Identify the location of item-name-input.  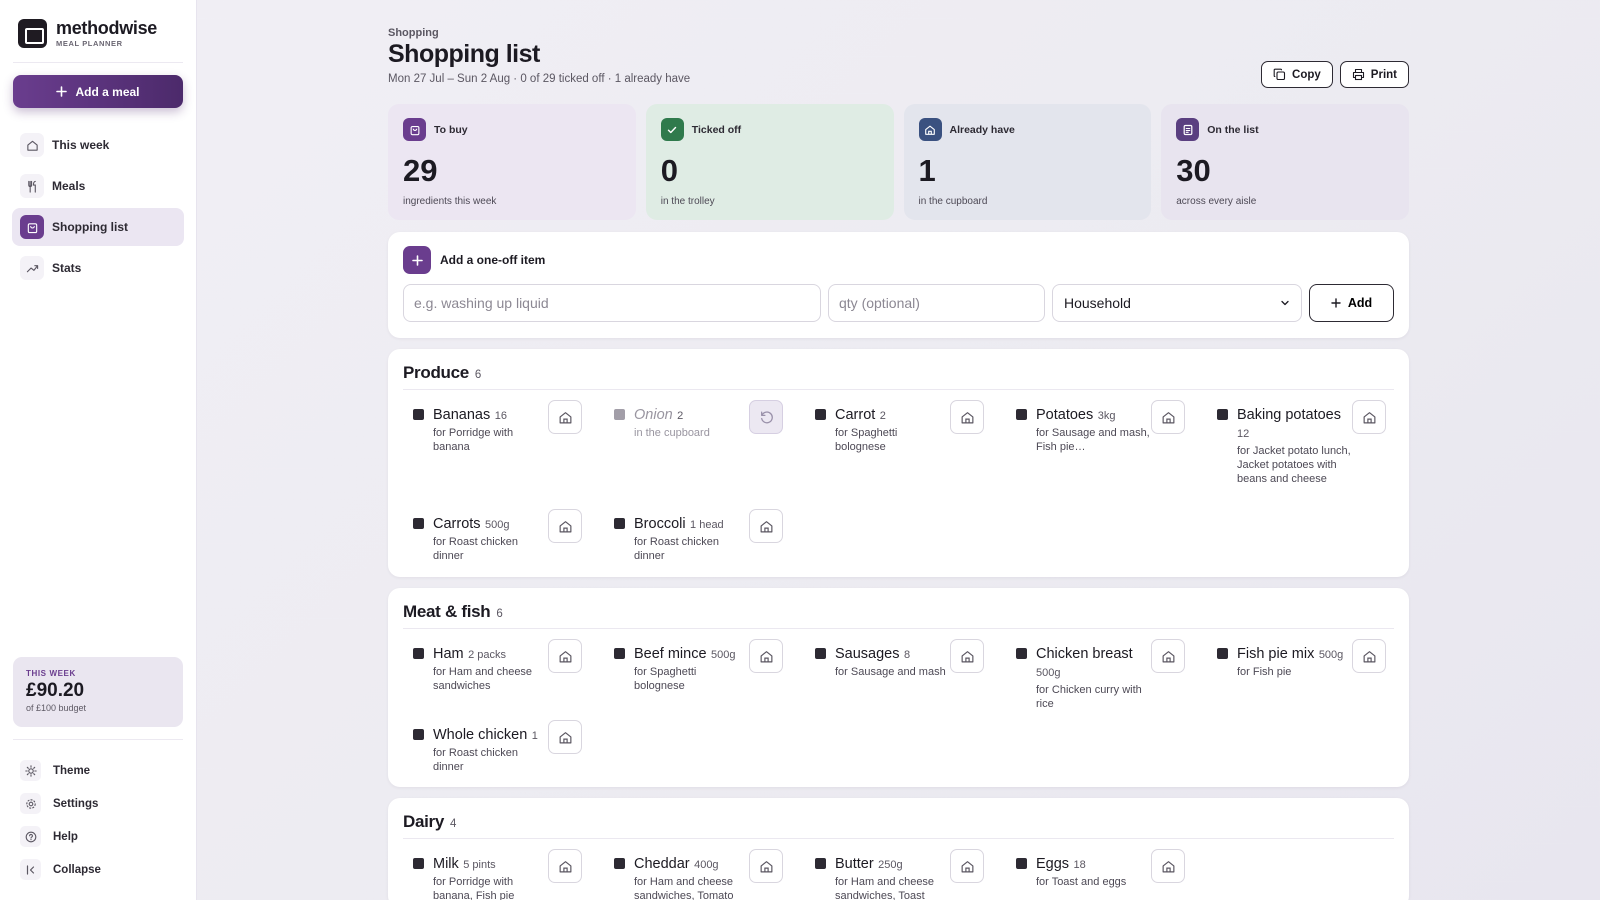
(612, 303).